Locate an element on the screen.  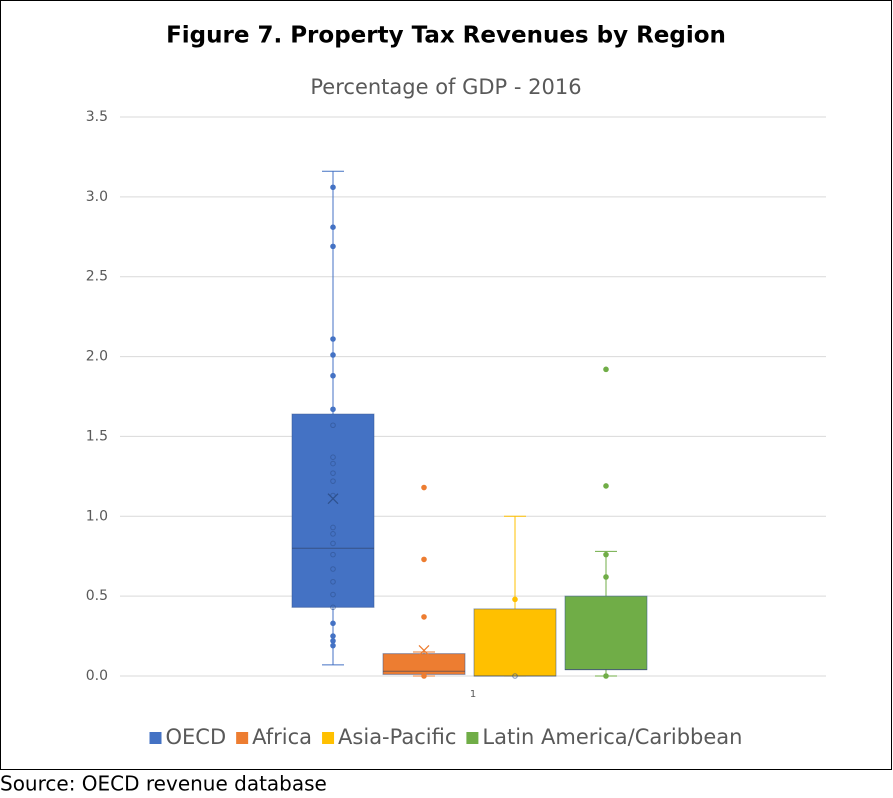
legend-label: Africa is located at coordinates (282, 737).